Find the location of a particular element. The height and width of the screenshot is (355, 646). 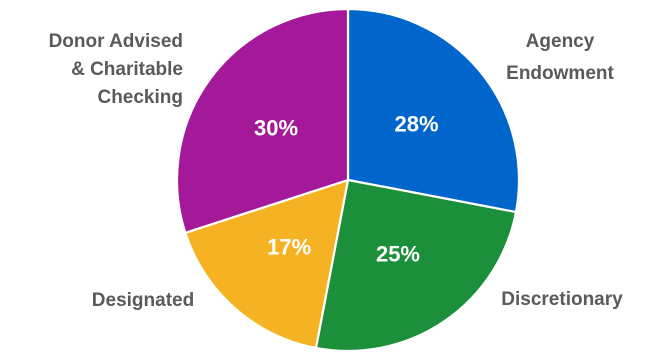

pie-slice-designated is located at coordinates (267, 264).